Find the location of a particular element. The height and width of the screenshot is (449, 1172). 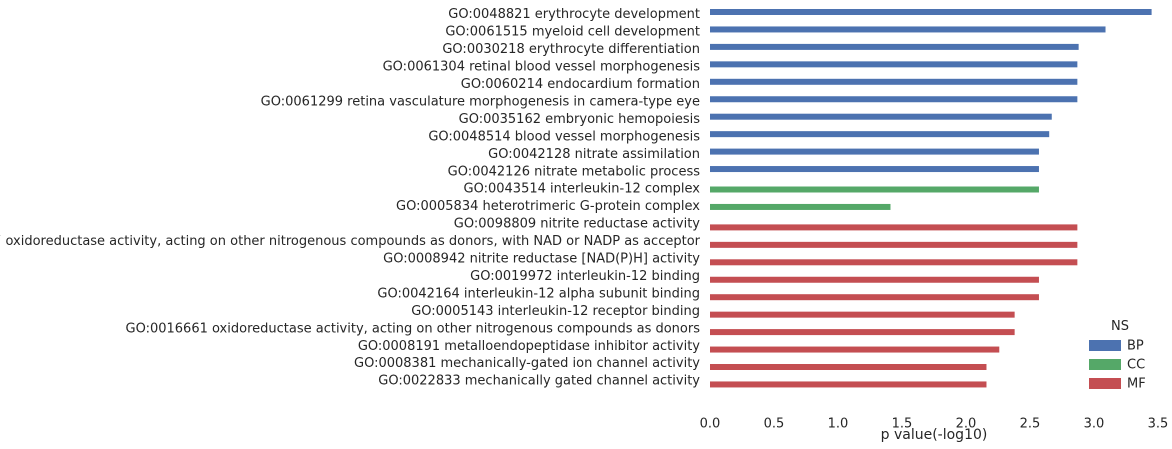

category-label: GO:0042126 nitrate metabolic process is located at coordinates (574, 171).